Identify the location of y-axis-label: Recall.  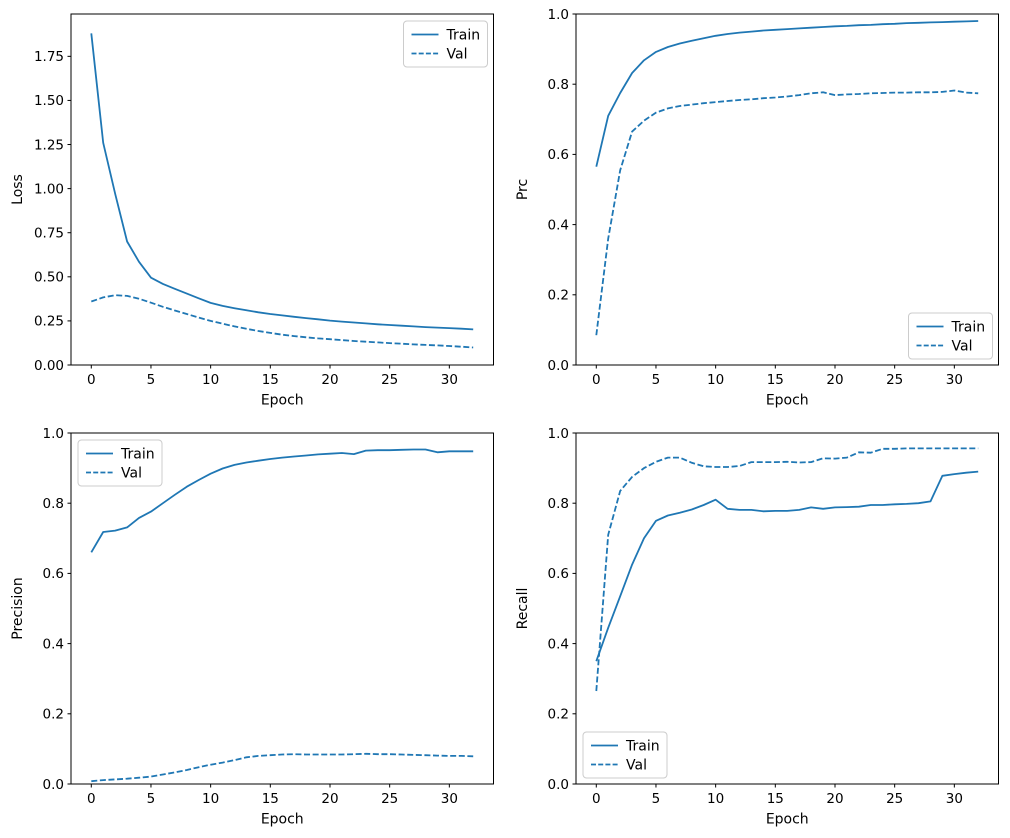
(523, 609).